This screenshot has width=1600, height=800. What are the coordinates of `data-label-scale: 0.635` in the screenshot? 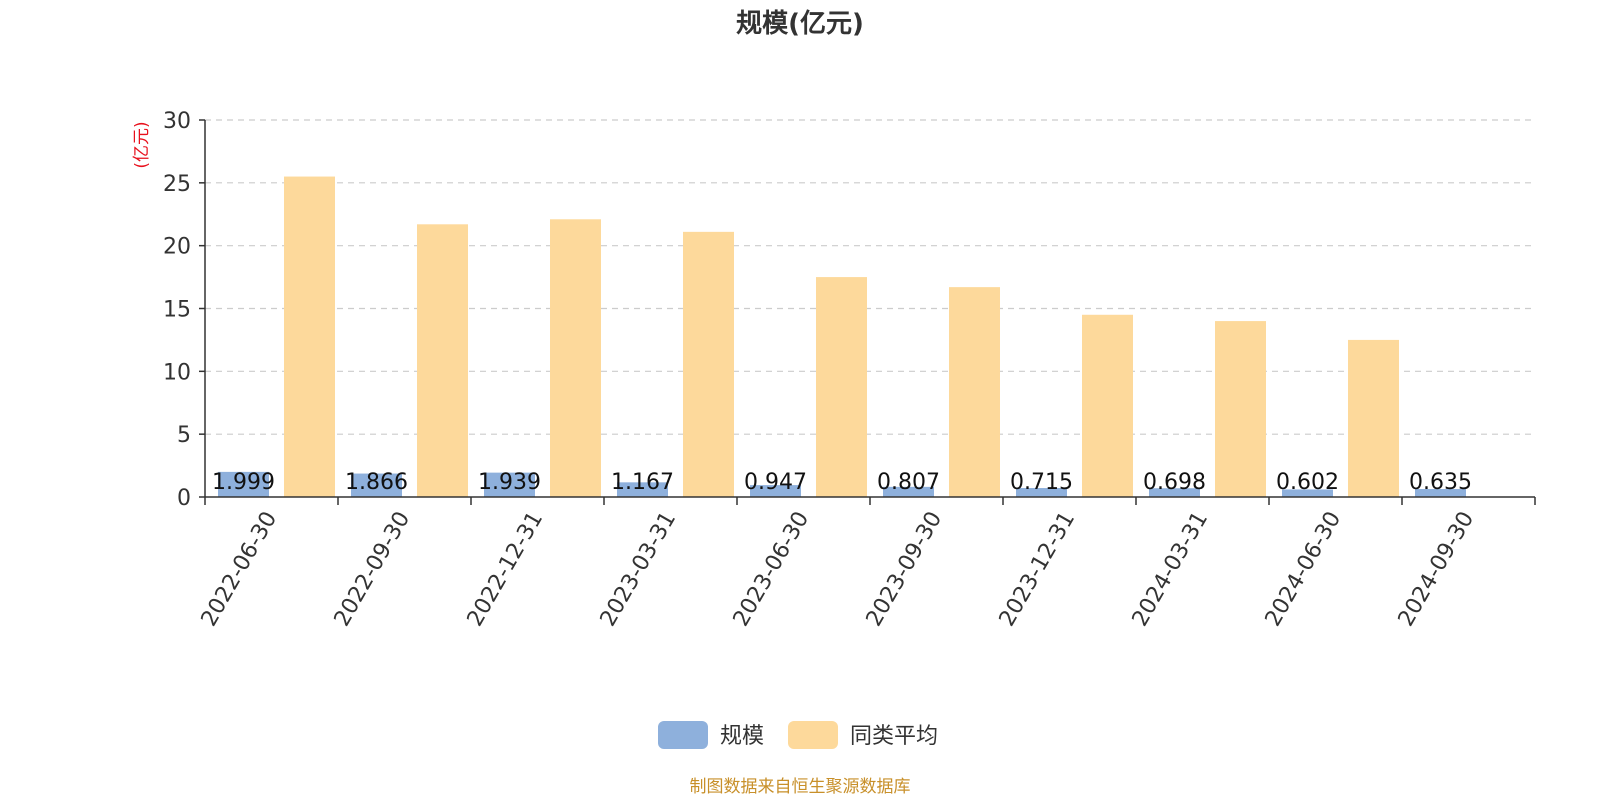 It's located at (1440, 482).